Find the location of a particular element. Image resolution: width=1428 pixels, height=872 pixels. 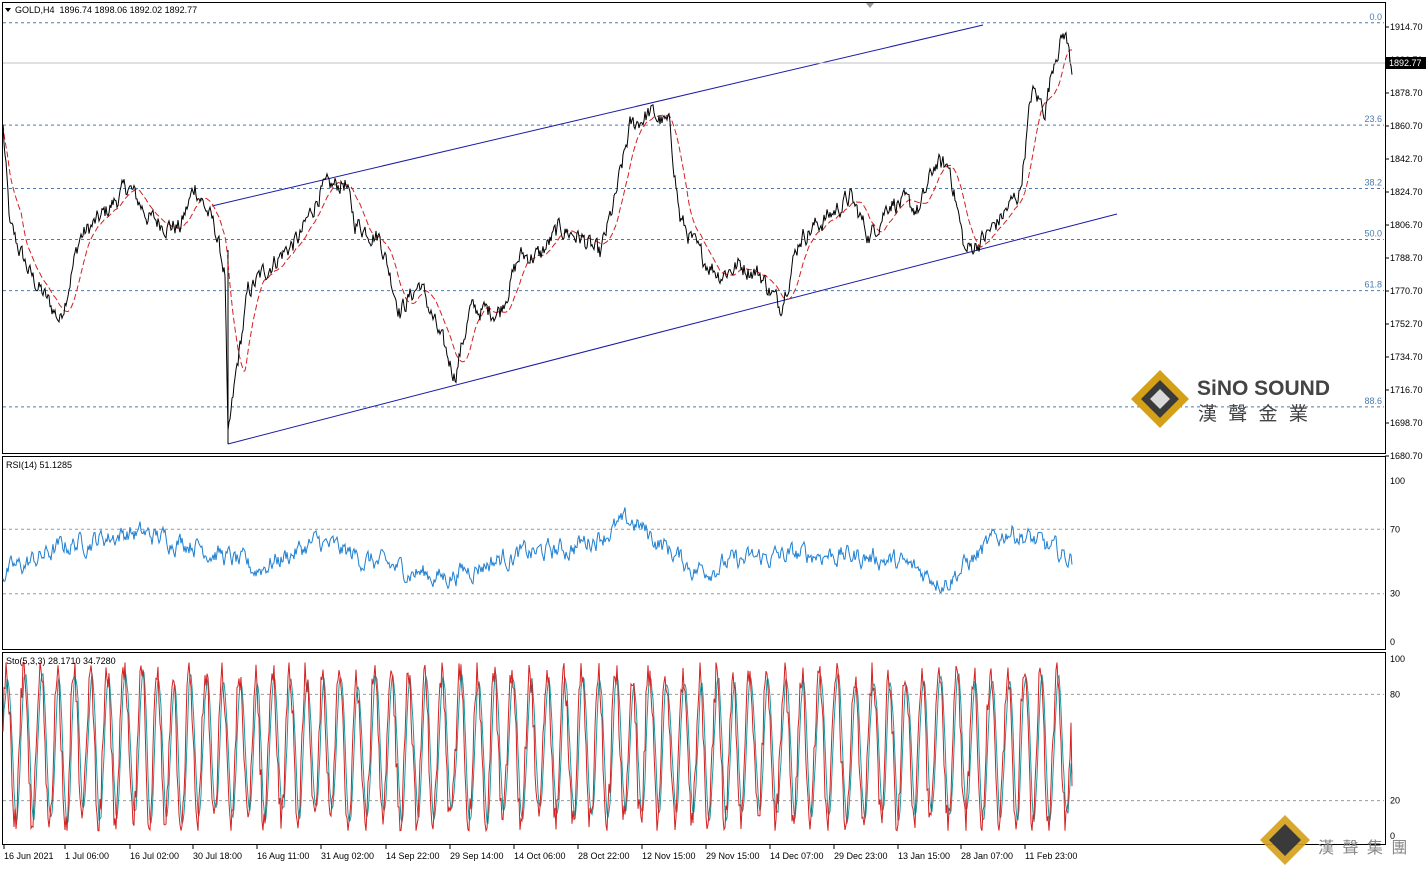

price-tick-label: 1752.70 is located at coordinates (1406, 324).